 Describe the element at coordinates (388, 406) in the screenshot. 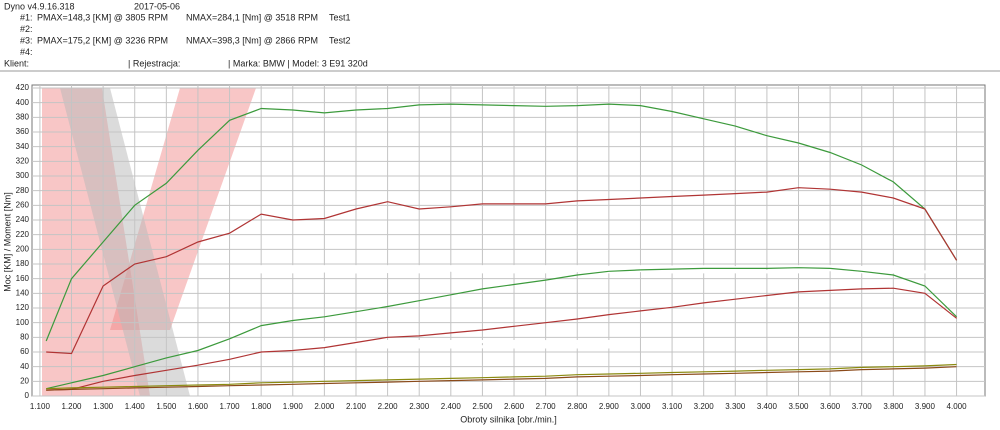

I see `x-tick-label: 2.200` at that location.